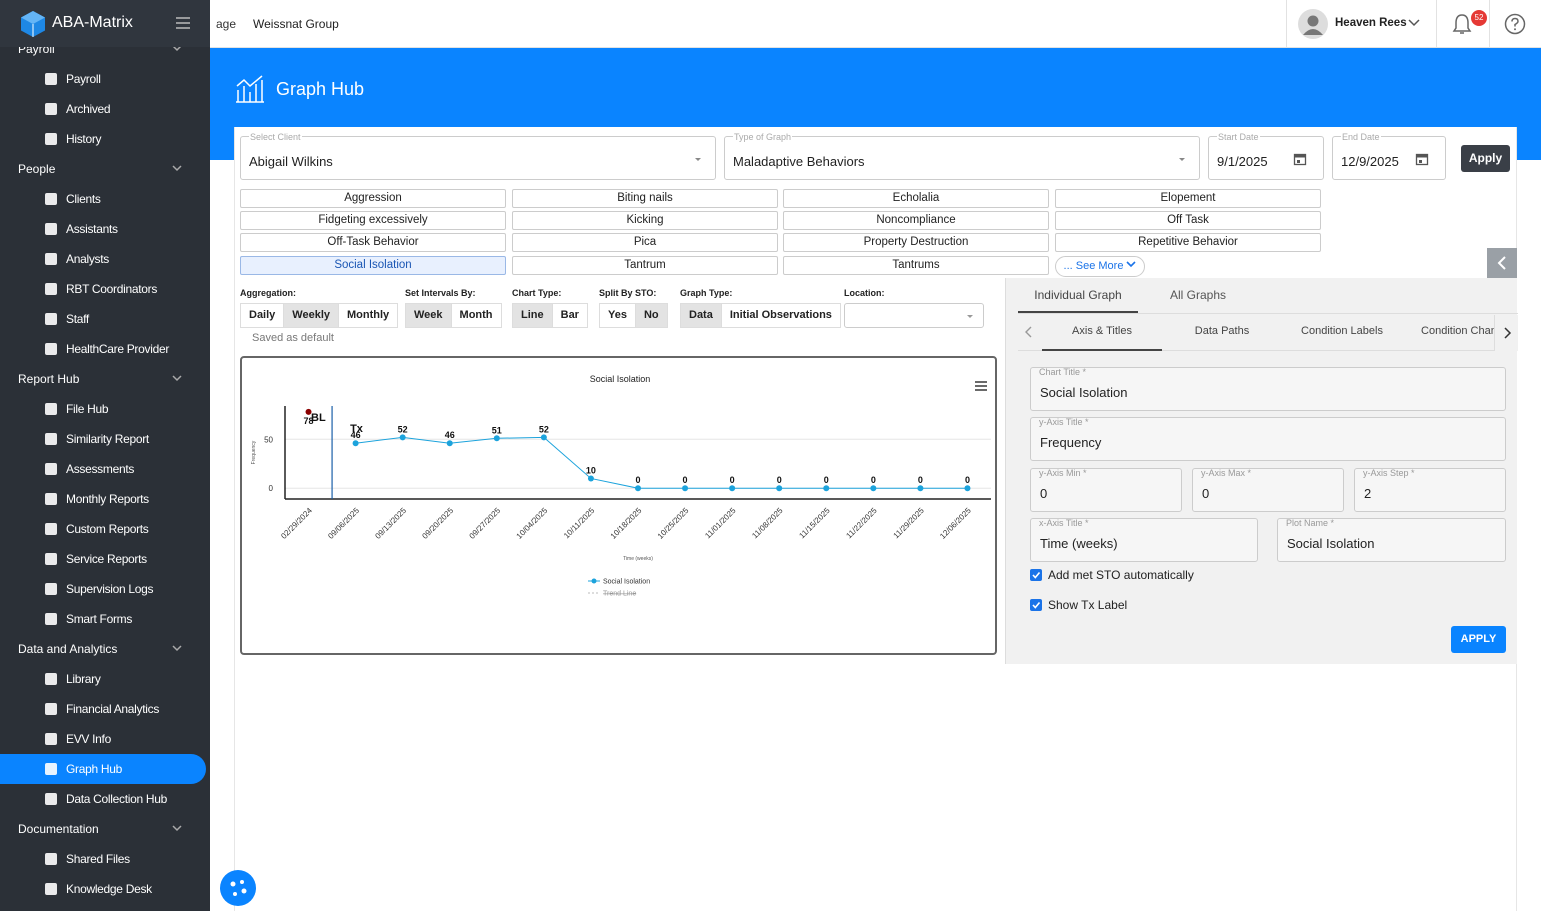  Describe the element at coordinates (1506, 333) in the screenshot. I see `subtab-next` at that location.